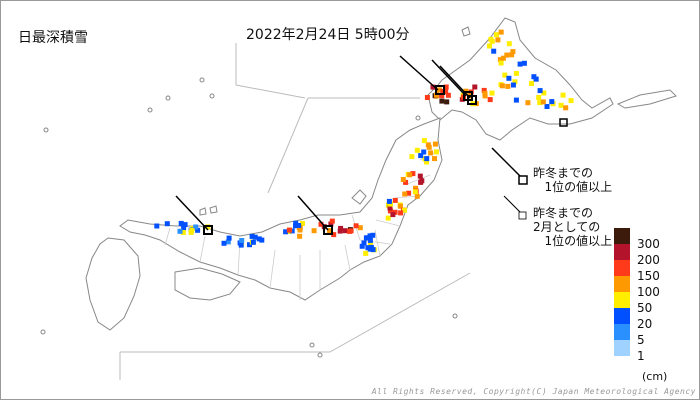 The height and width of the screenshot is (400, 700). What do you see at coordinates (648, 260) in the screenshot?
I see `legend-label: 200` at bounding box center [648, 260].